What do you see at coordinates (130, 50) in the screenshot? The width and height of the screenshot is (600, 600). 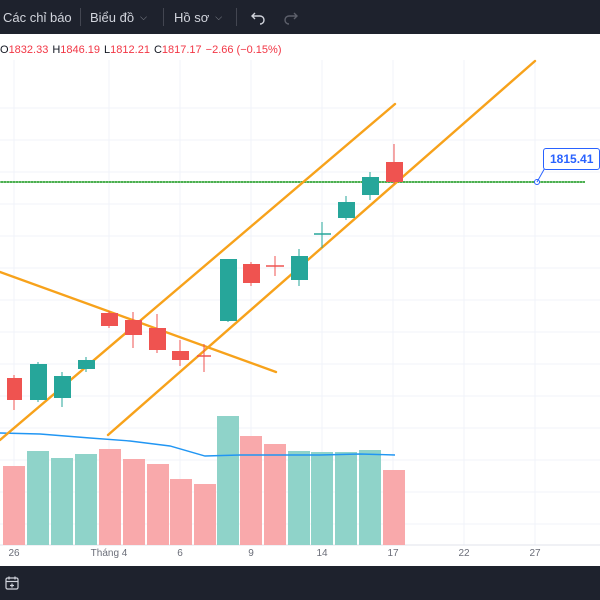 I see `low-value: 1812.21` at bounding box center [130, 50].